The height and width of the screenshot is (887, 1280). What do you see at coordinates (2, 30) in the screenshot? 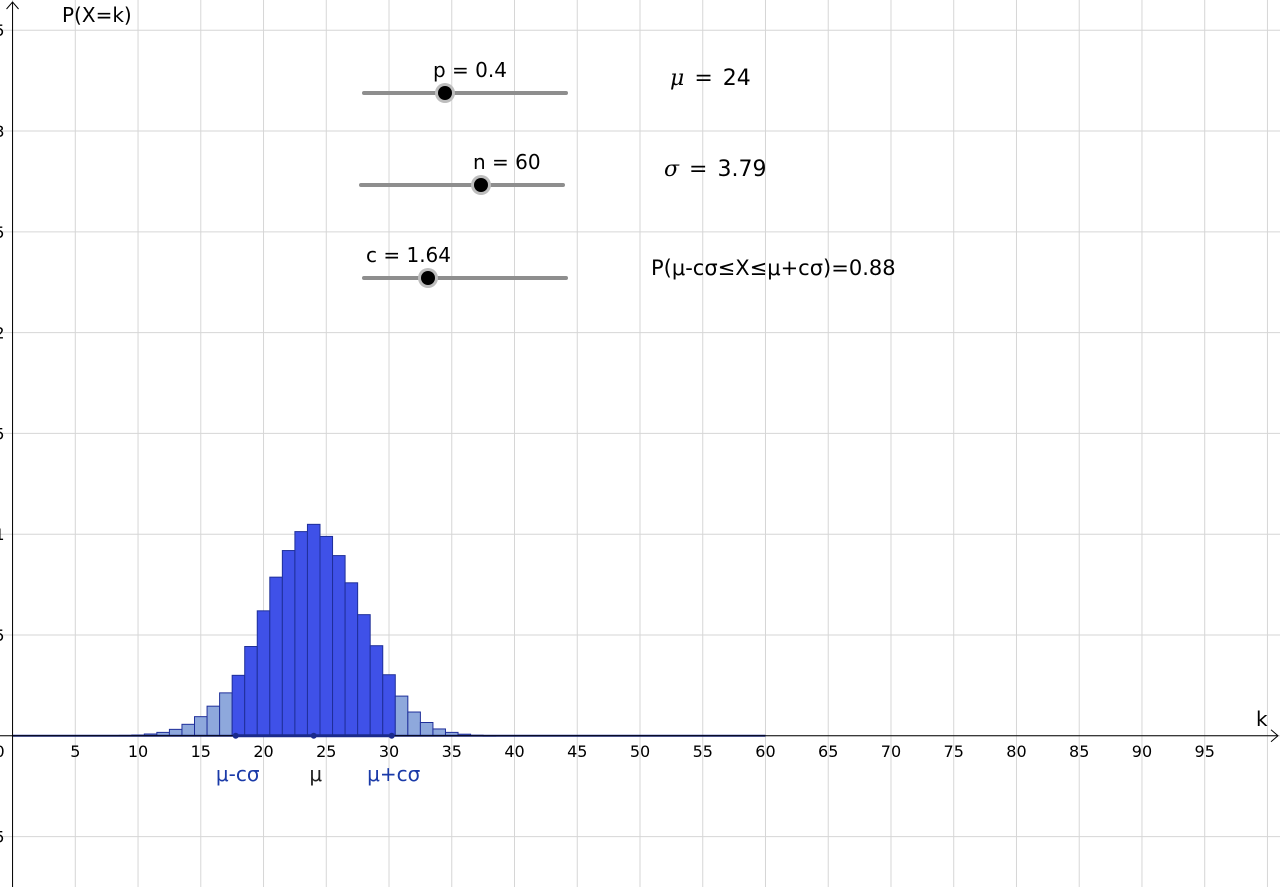
I see `y-tick-label: 0.35` at bounding box center [2, 30].